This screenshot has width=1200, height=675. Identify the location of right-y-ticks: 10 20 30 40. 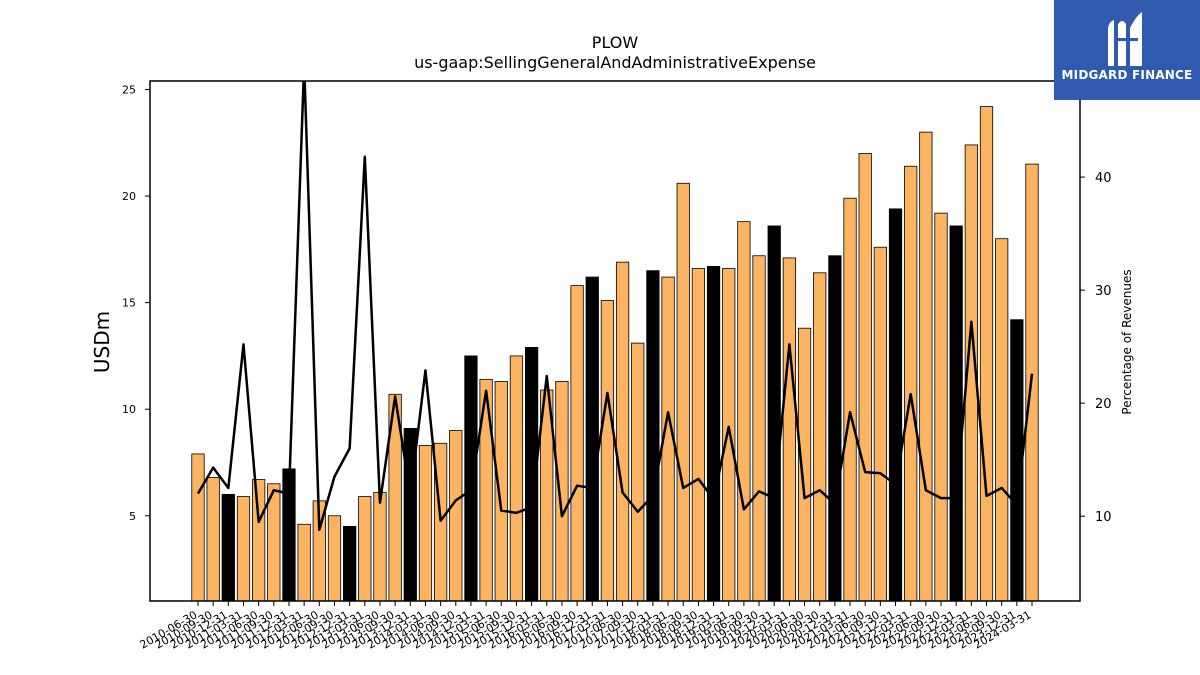
(1096, 348).